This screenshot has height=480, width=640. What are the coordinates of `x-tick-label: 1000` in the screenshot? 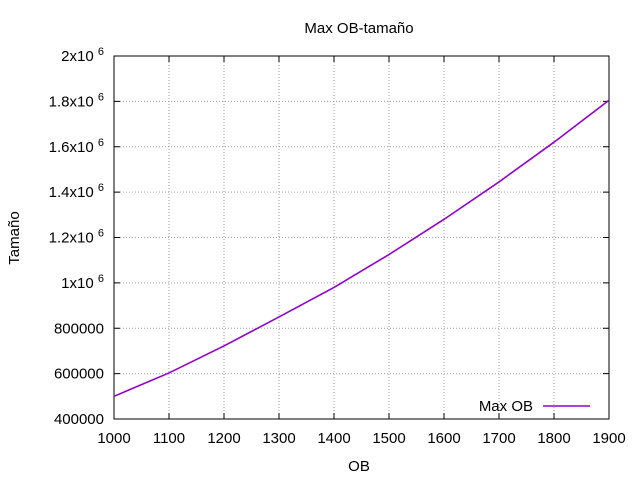 It's located at (113, 438).